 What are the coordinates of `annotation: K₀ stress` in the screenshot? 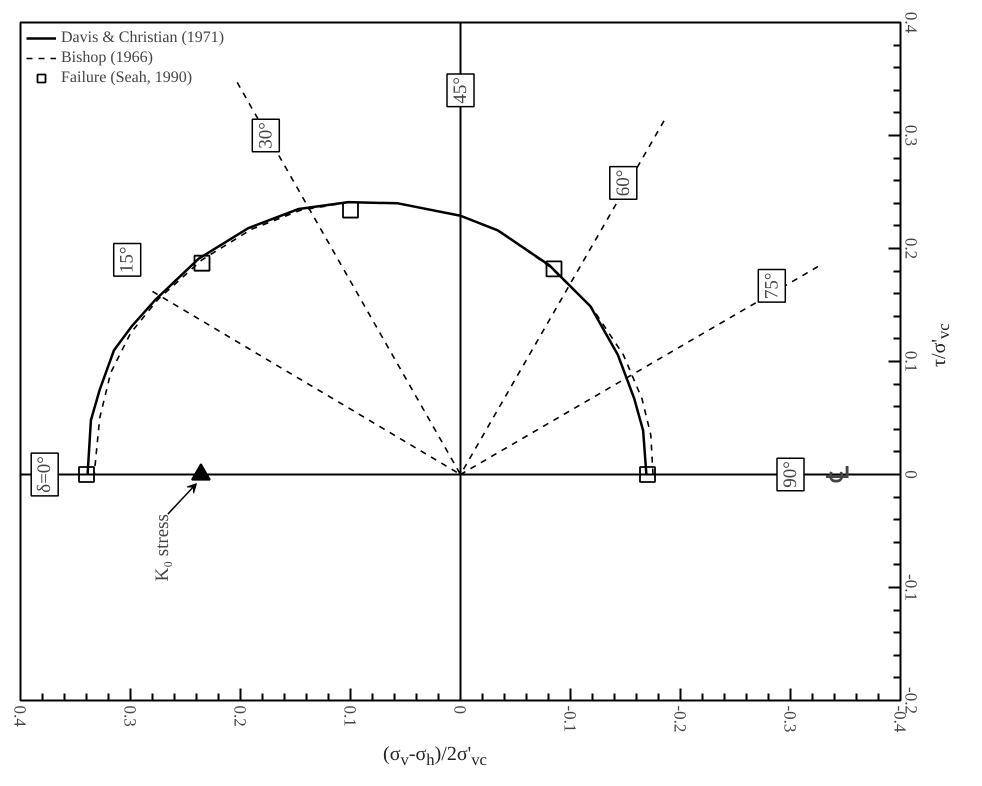 It's located at (162, 548).